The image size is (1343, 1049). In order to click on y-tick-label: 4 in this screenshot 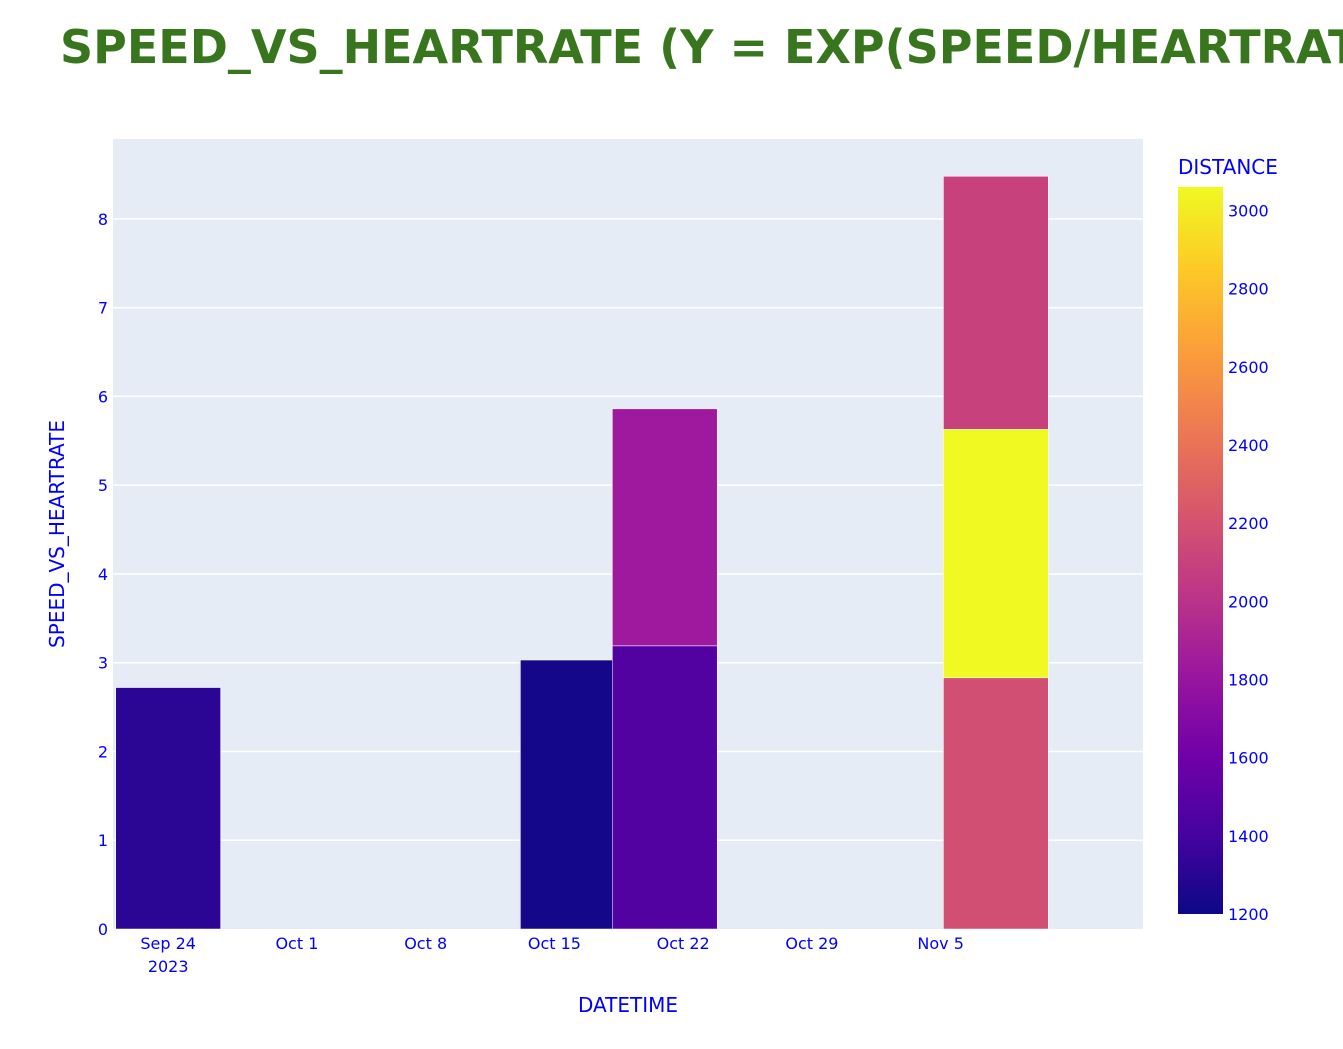, I will do `click(103, 574)`.